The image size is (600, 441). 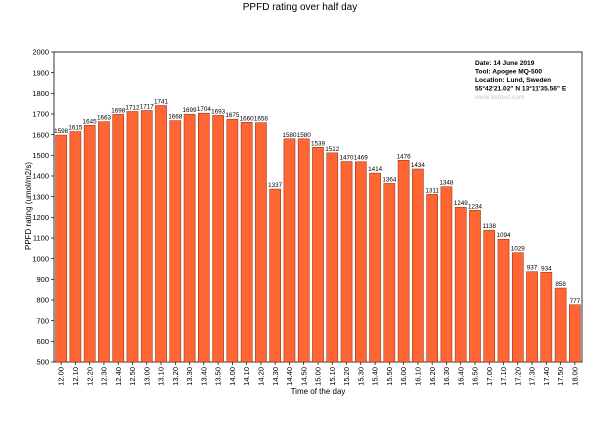 I want to click on x-tick-label: 13.20, so click(x=175, y=376).